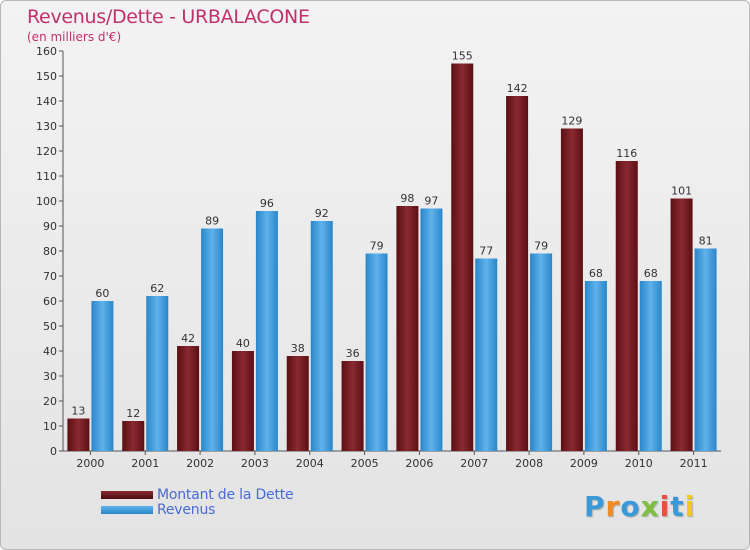 The image size is (750, 550). What do you see at coordinates (419, 463) in the screenshot?
I see `x-tick-label: 2006` at bounding box center [419, 463].